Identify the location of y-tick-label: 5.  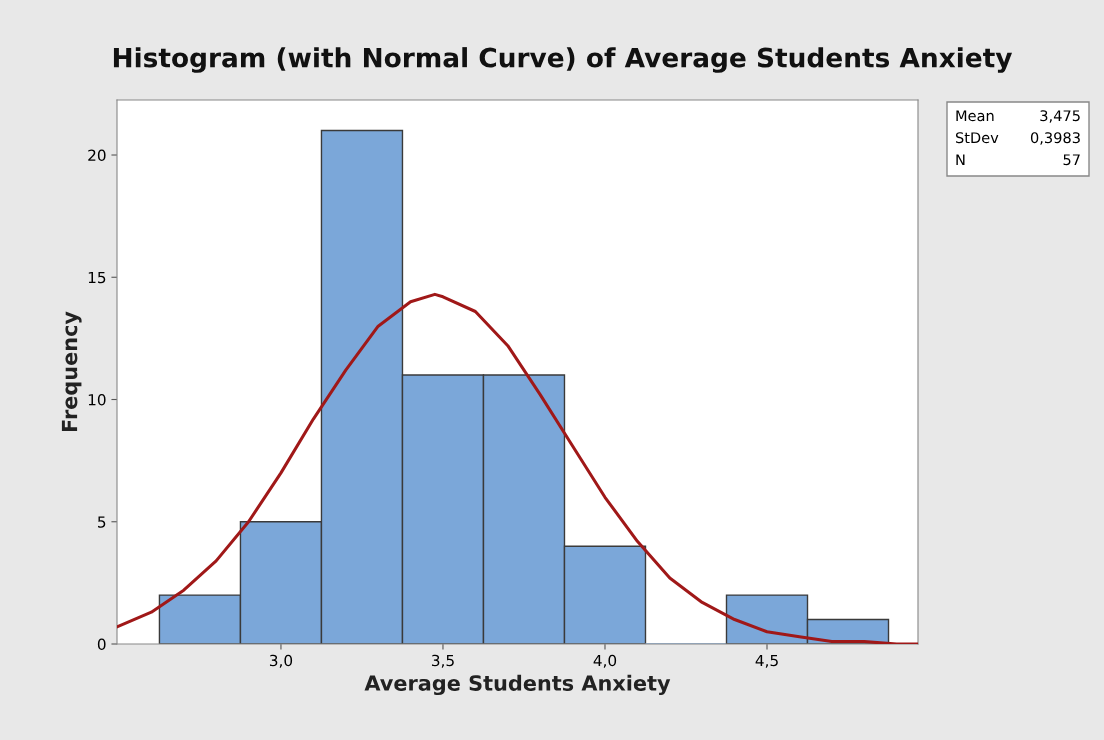
(102, 522).